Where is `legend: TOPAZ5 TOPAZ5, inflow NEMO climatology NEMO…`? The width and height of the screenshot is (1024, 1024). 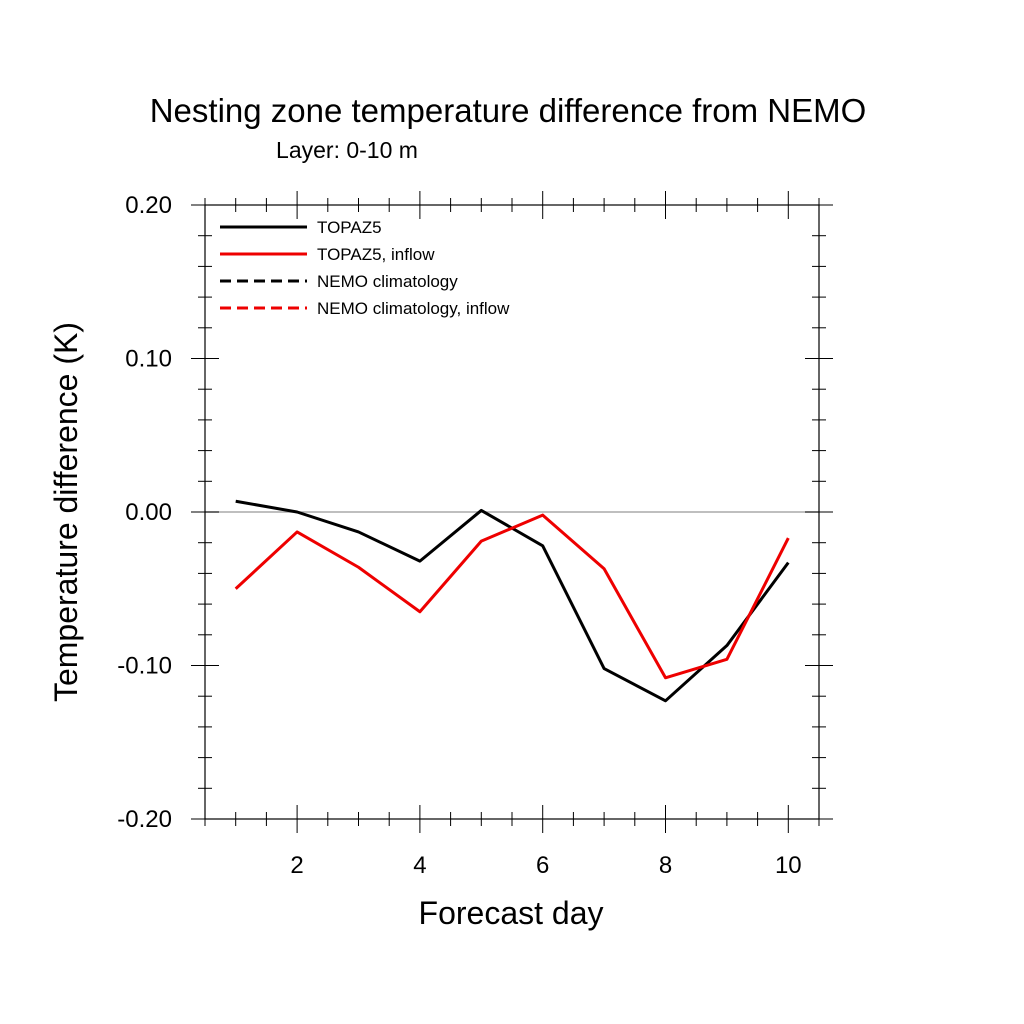 legend: TOPAZ5 TOPAZ5, inflow NEMO climatology NEMO… is located at coordinates (365, 268).